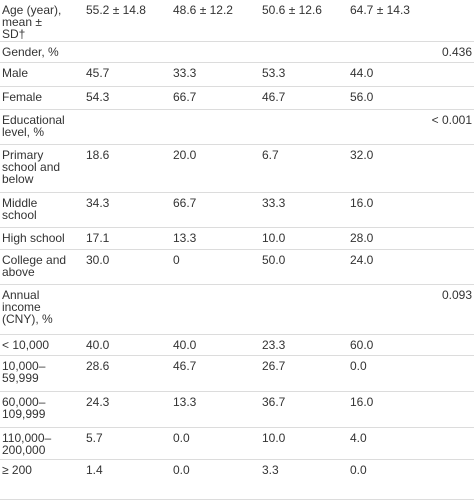  Describe the element at coordinates (24, 408) in the screenshot. I see `row-label: 60,000–109,999` at that location.